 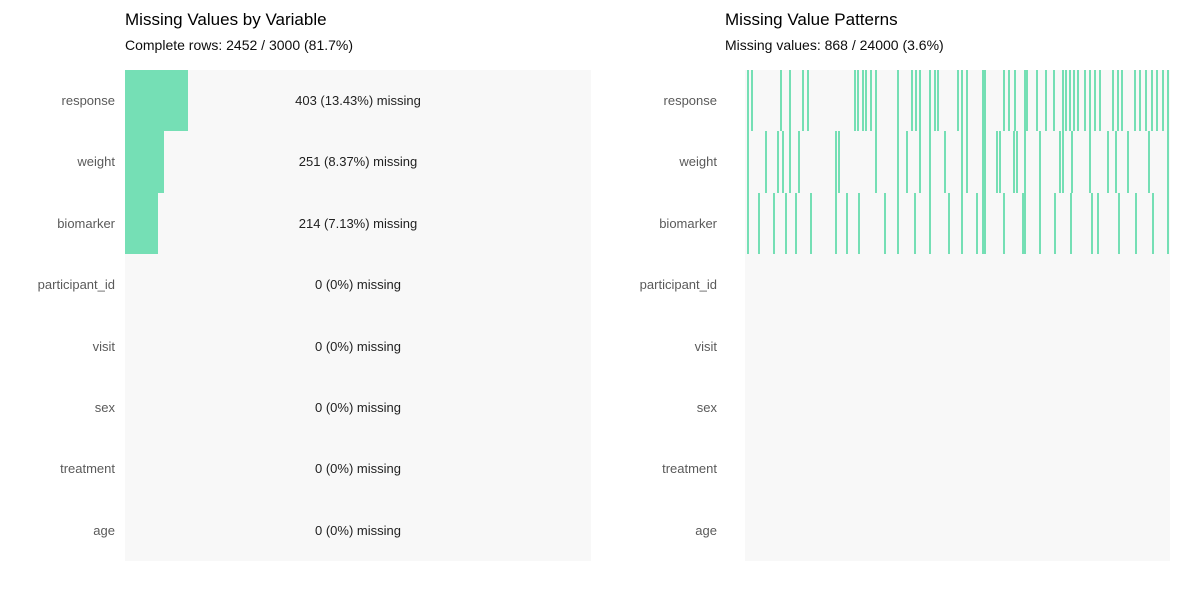 I want to click on right-chart-title: Missing Value Patterns, so click(x=811, y=19).